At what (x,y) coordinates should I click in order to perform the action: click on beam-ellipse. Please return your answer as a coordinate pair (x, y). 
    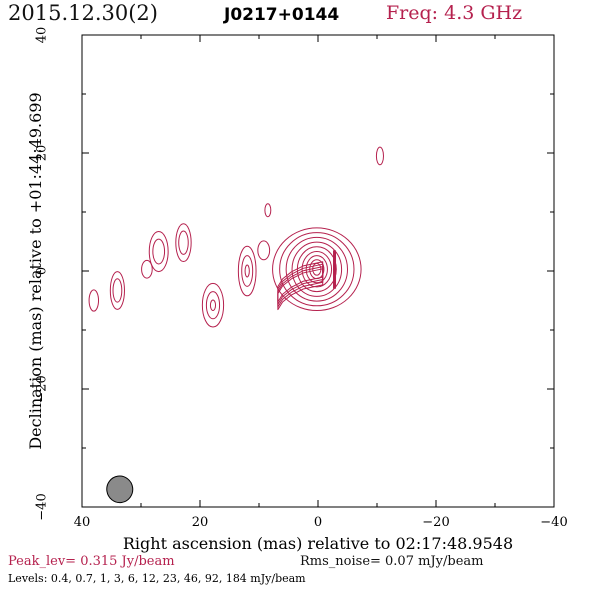
    Looking at the image, I should click on (120, 489).